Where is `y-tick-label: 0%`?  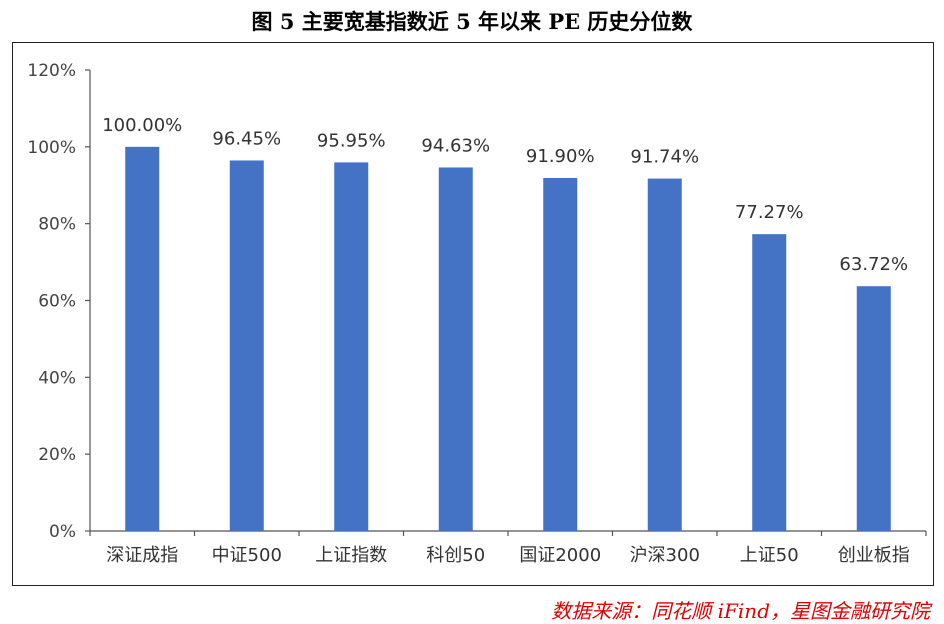 y-tick-label: 0% is located at coordinates (62, 532).